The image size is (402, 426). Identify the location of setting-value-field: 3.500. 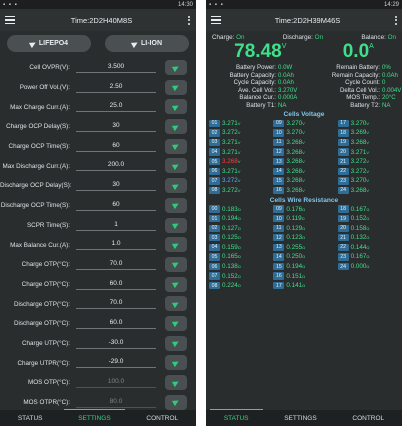
(116, 67).